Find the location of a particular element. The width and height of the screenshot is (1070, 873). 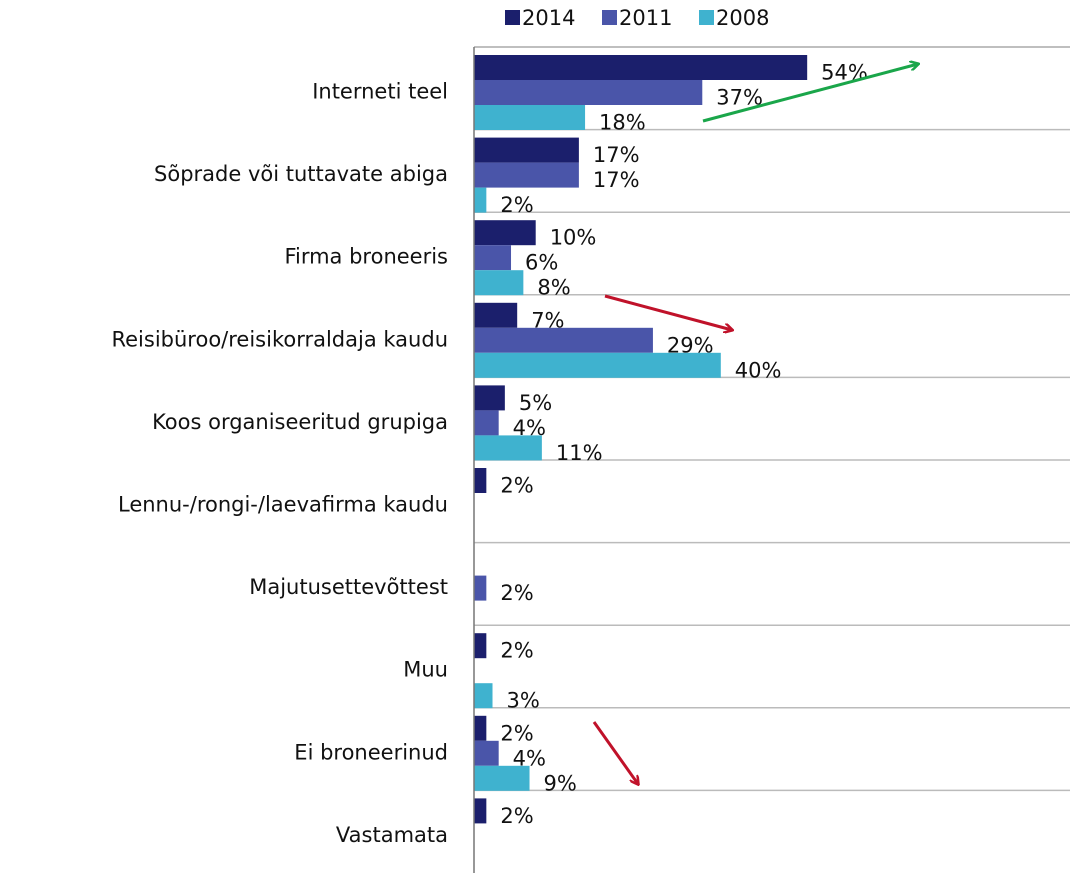

category-label: Muu is located at coordinates (425, 670).